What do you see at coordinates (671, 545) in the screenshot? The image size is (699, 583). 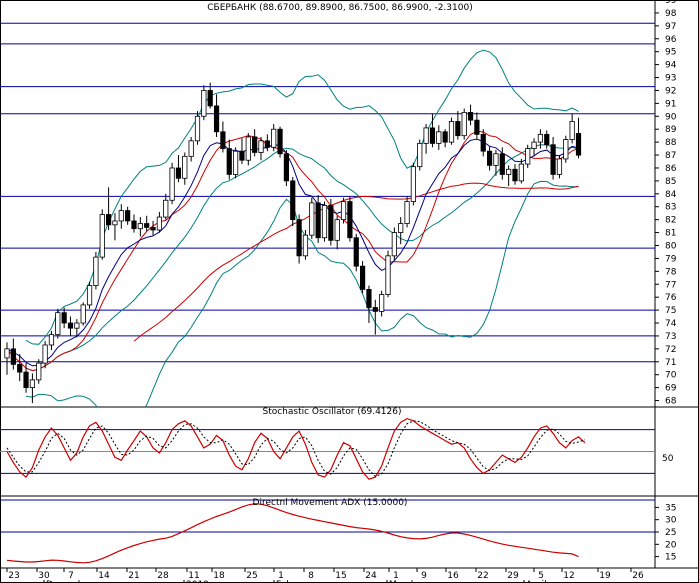 I see `adx-tick-label: 20` at bounding box center [671, 545].